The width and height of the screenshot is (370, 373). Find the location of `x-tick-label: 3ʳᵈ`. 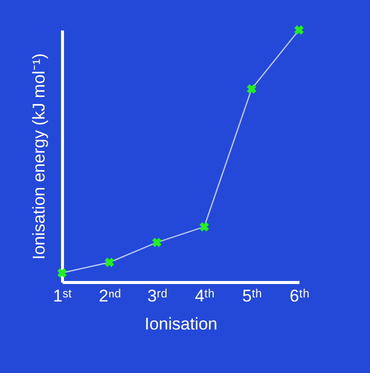

x-tick-label: 3ʳᵈ is located at coordinates (157, 296).